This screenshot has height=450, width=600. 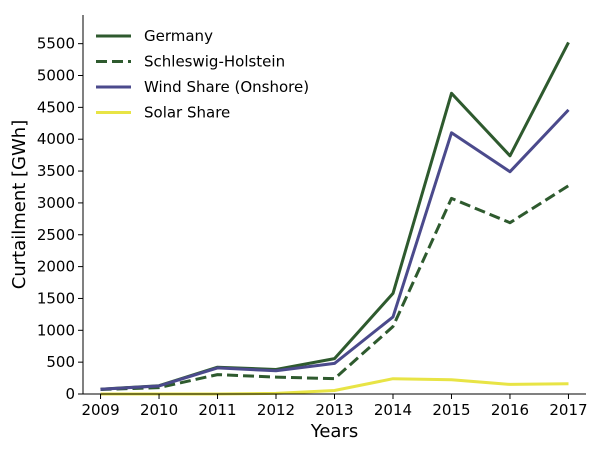 What do you see at coordinates (56, 298) in the screenshot?
I see `y-tick-label: 1500` at bounding box center [56, 298].